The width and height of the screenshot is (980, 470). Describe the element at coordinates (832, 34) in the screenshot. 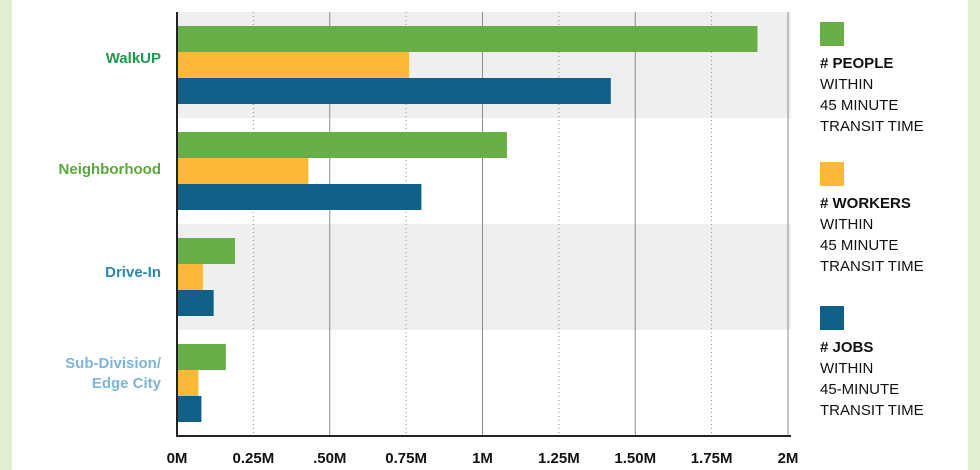

I see `legend-swatch-people` at that location.